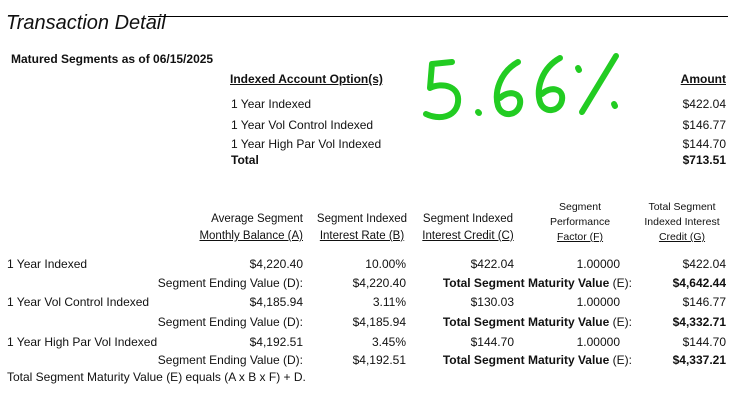  Describe the element at coordinates (379, 322) in the screenshot. I see `segment-ending-value: $4,185.94` at that location.